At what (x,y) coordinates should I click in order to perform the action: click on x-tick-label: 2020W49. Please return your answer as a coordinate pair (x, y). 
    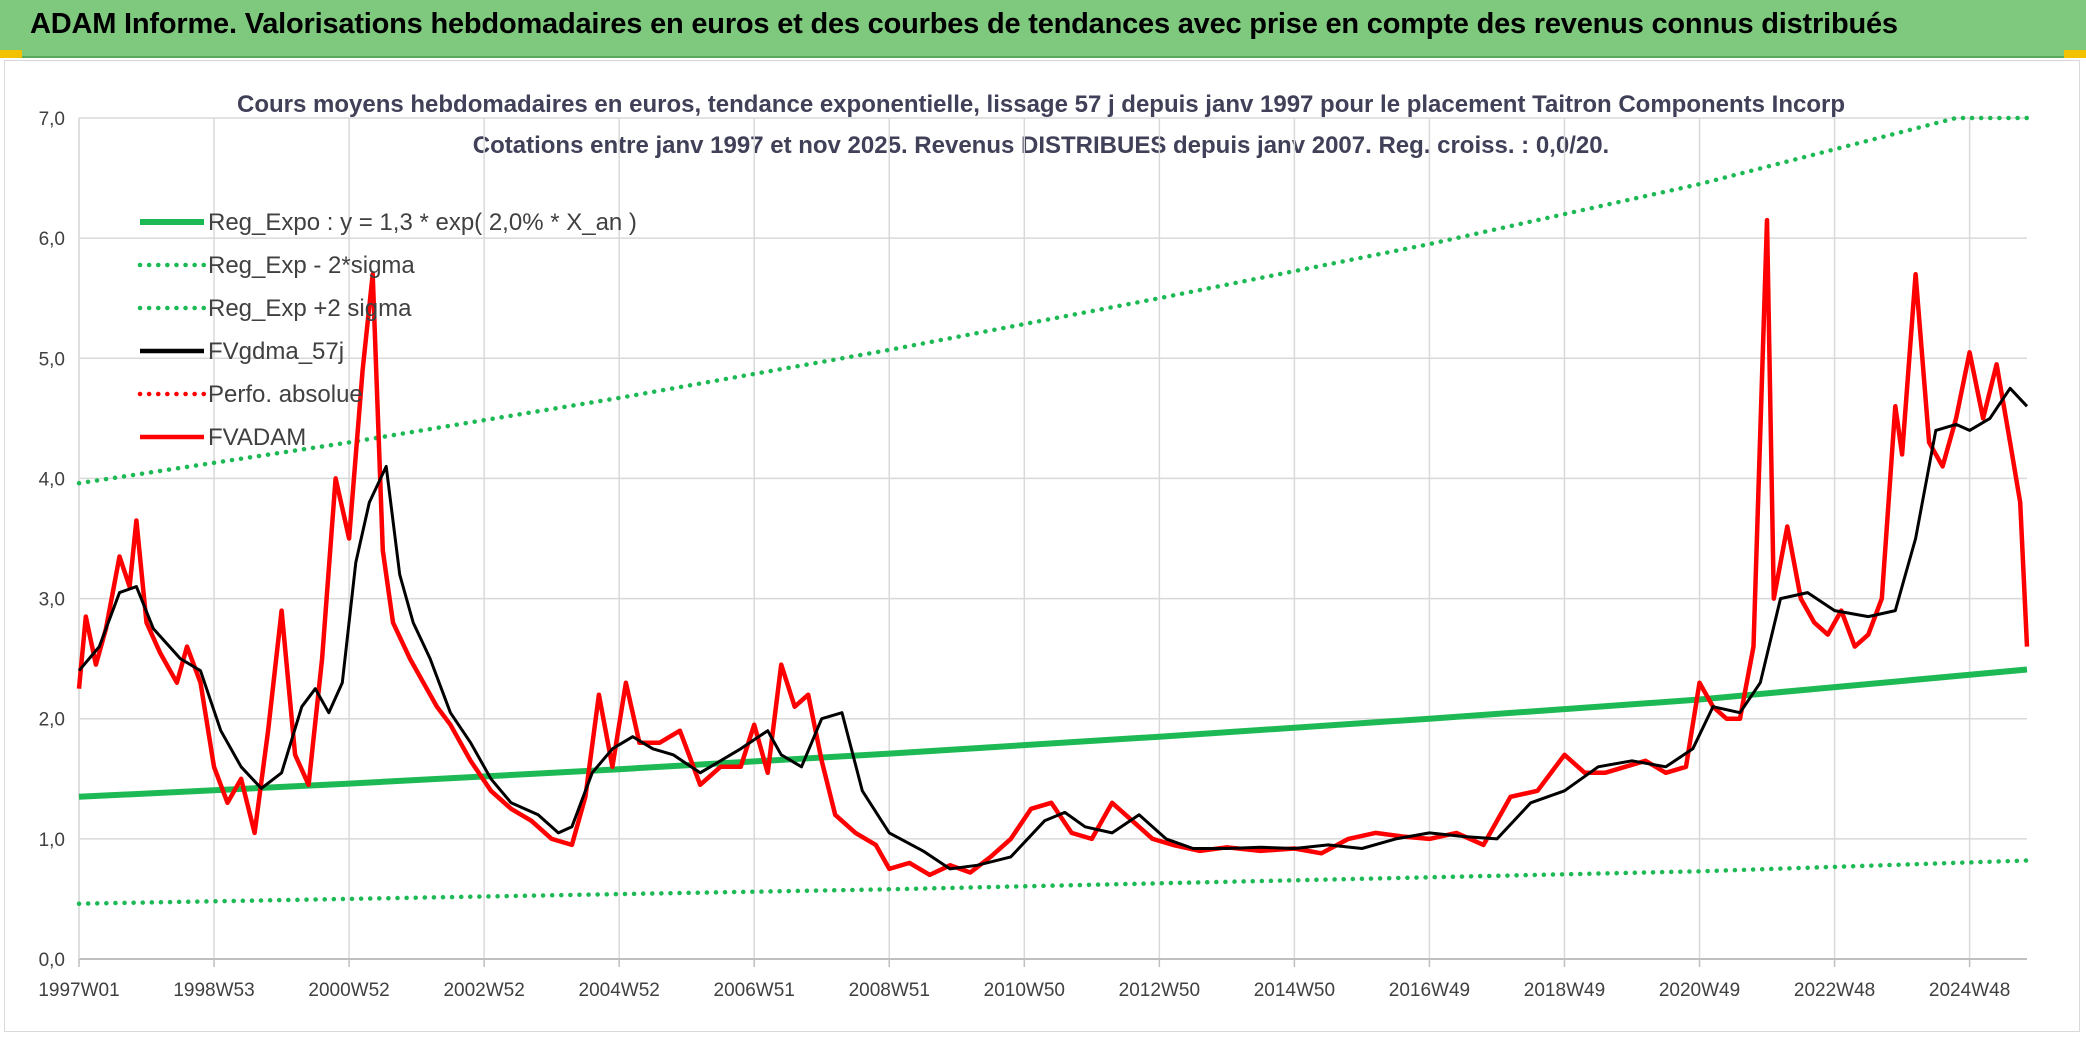
    Looking at the image, I should click on (1699, 990).